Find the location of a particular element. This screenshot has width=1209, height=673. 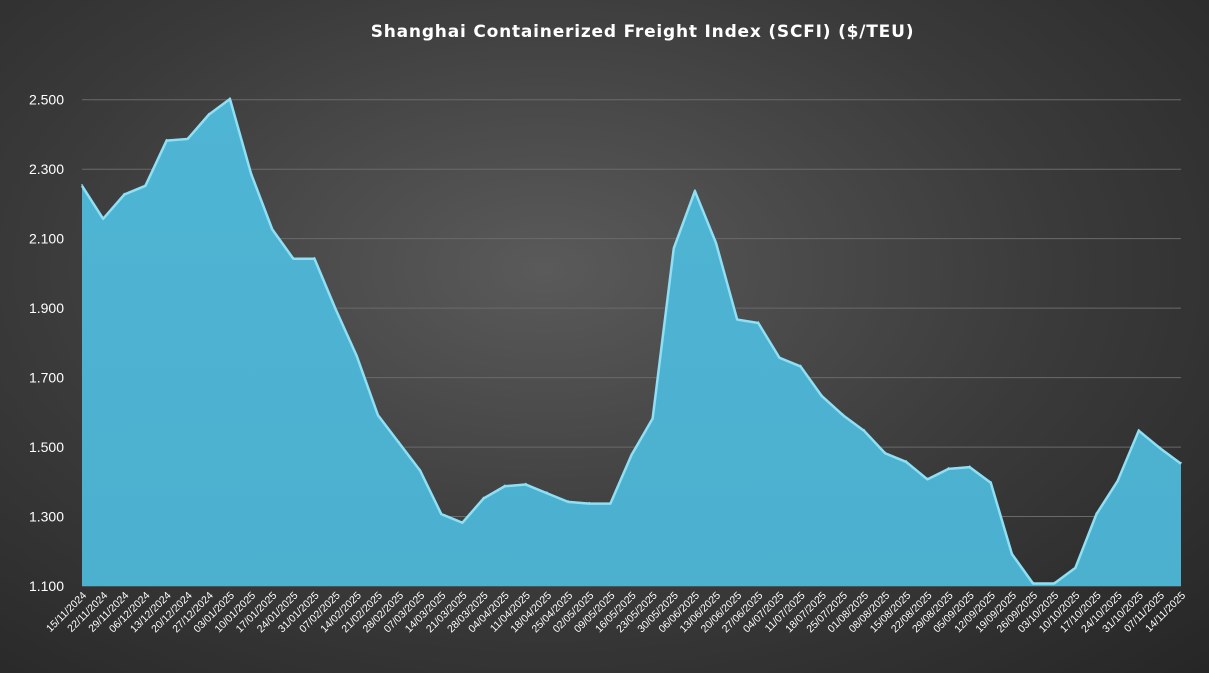

y-tick-label: 1.500 is located at coordinates (46, 447).